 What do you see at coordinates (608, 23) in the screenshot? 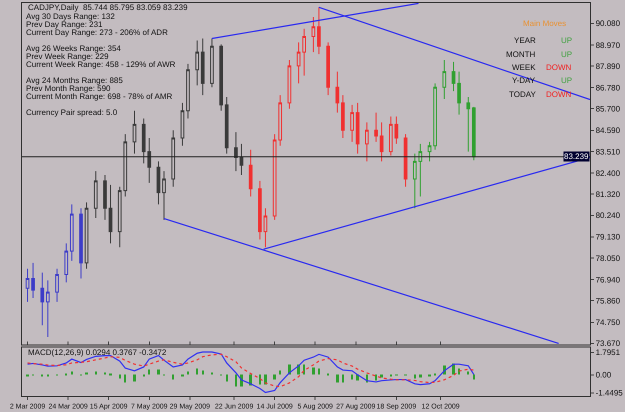
I see `y-tick-label: 90.080` at bounding box center [608, 23].